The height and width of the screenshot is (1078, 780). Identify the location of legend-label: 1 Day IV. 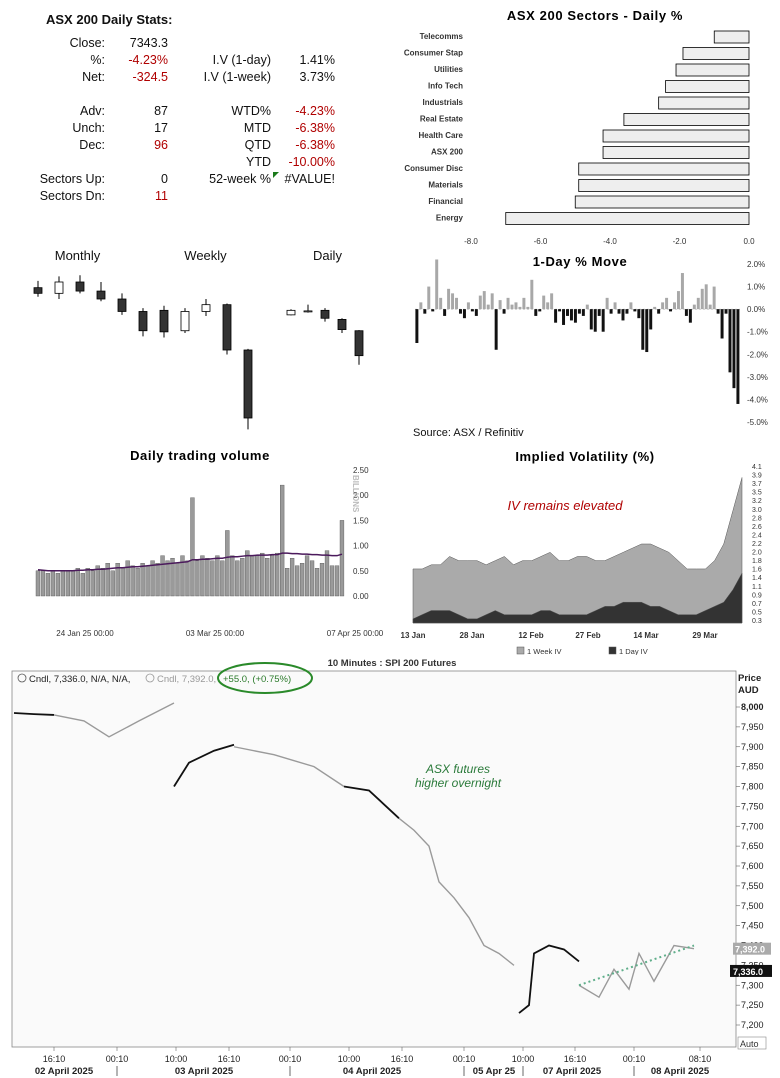
(633, 651).